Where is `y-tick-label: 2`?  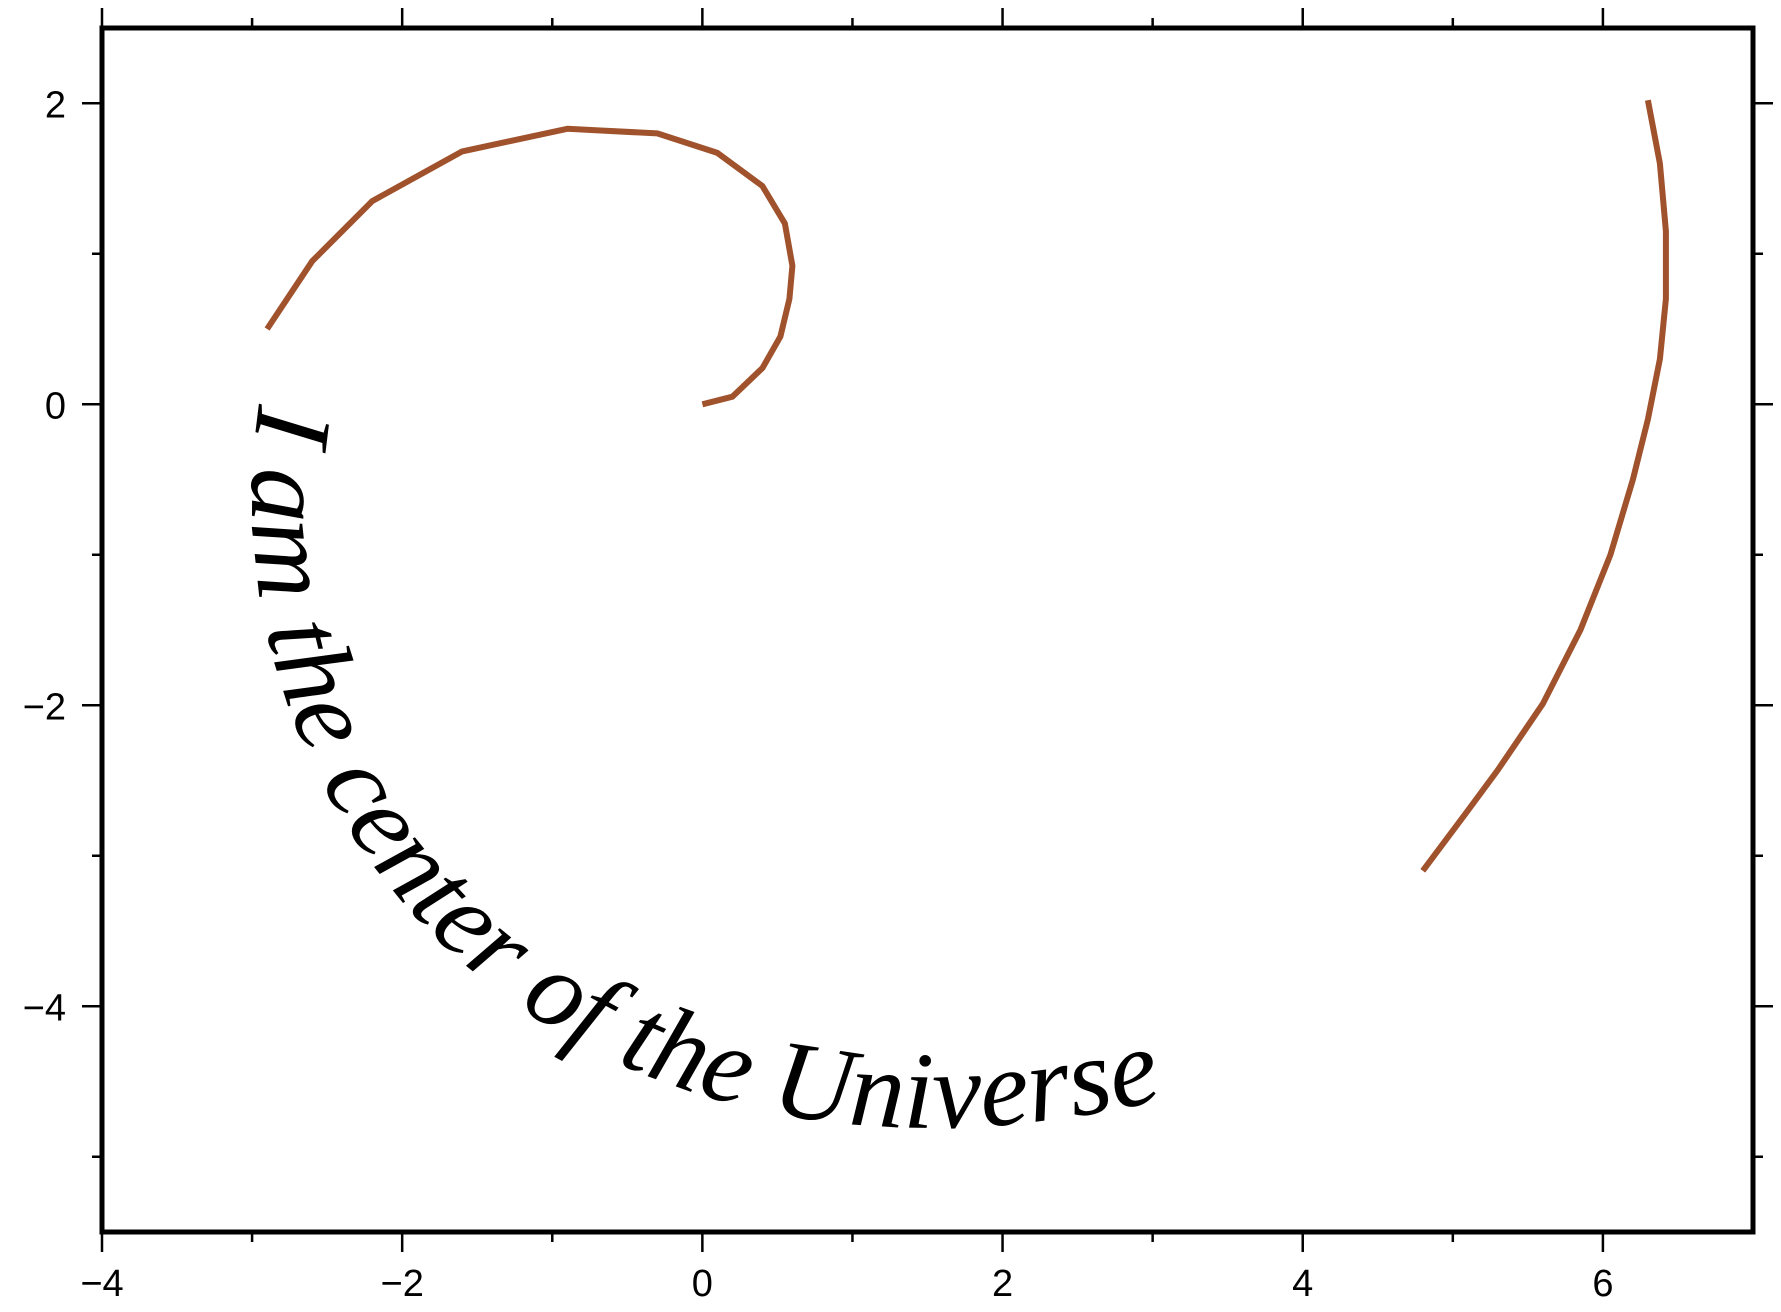 y-tick-label: 2 is located at coordinates (55, 105).